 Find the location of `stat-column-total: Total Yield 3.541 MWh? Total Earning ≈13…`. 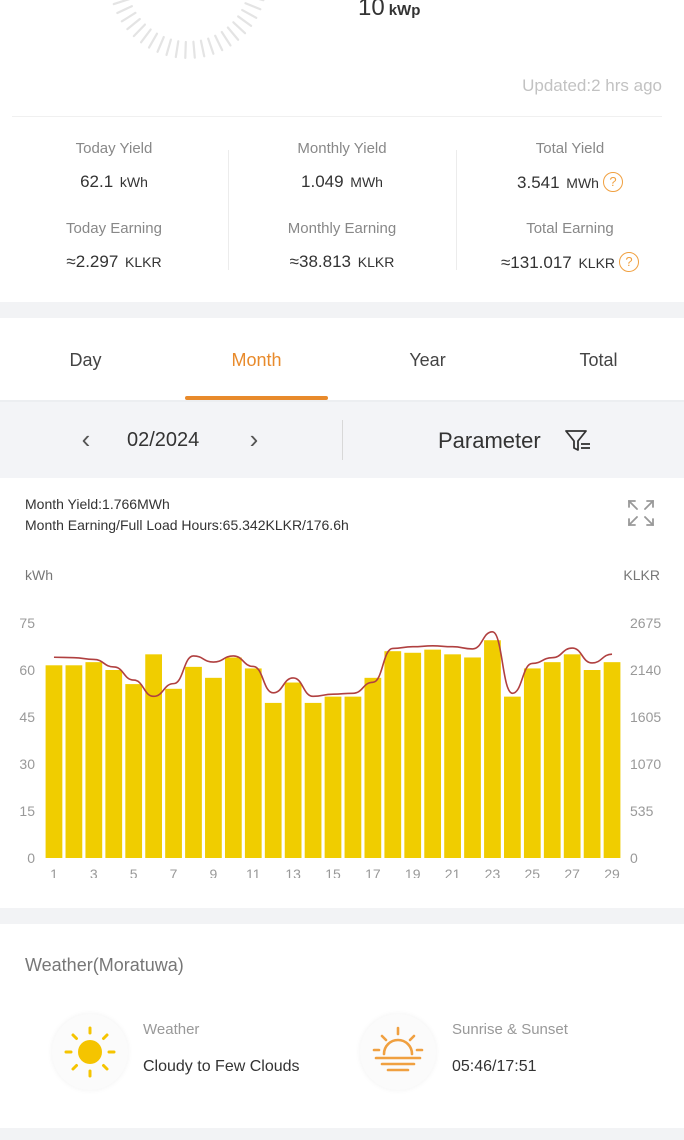

stat-column-total: Total Yield 3.541 MWh? Total Earning ≈13… is located at coordinates (570, 210).